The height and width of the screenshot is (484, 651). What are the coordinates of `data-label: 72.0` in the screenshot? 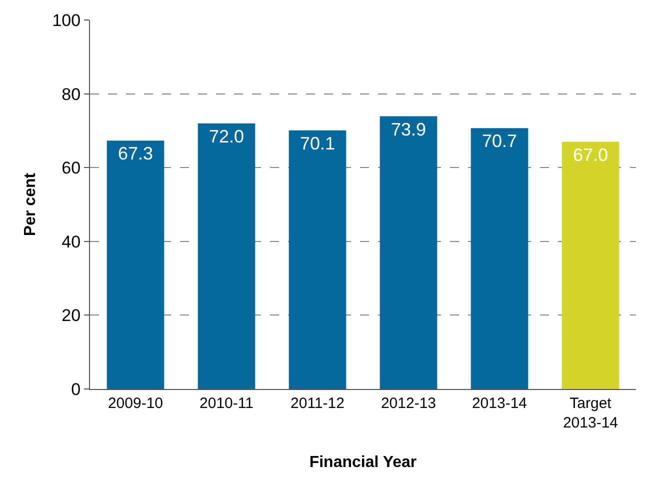 It's located at (226, 136).